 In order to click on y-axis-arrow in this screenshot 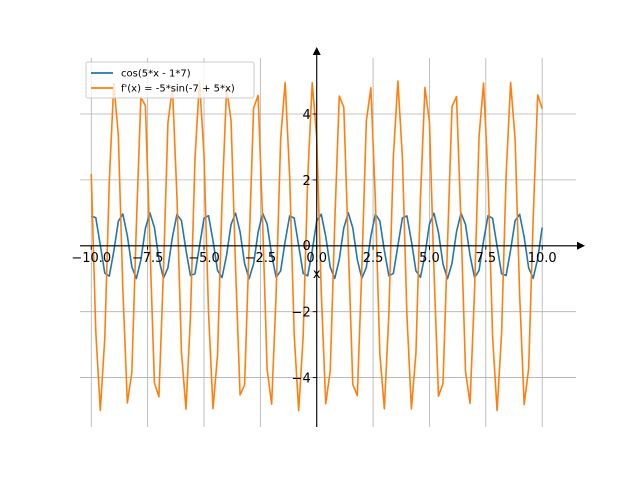, I will do `click(316, 51)`.